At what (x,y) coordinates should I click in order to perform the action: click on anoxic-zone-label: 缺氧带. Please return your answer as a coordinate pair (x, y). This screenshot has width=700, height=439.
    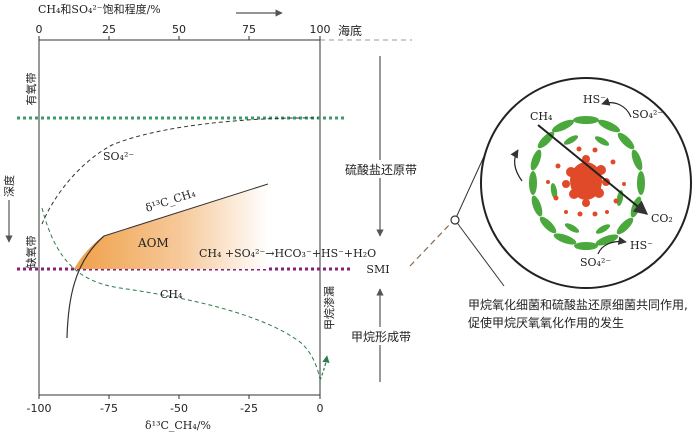
    Looking at the image, I should click on (31, 252).